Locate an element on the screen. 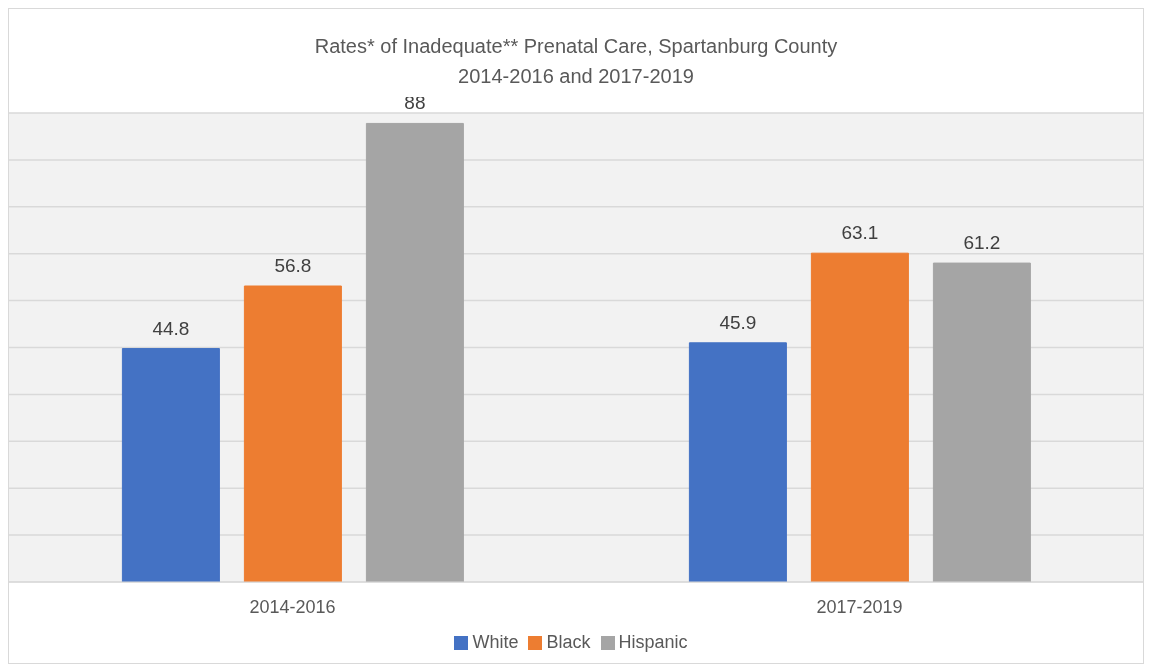  data-label: 61.2 is located at coordinates (982, 243).